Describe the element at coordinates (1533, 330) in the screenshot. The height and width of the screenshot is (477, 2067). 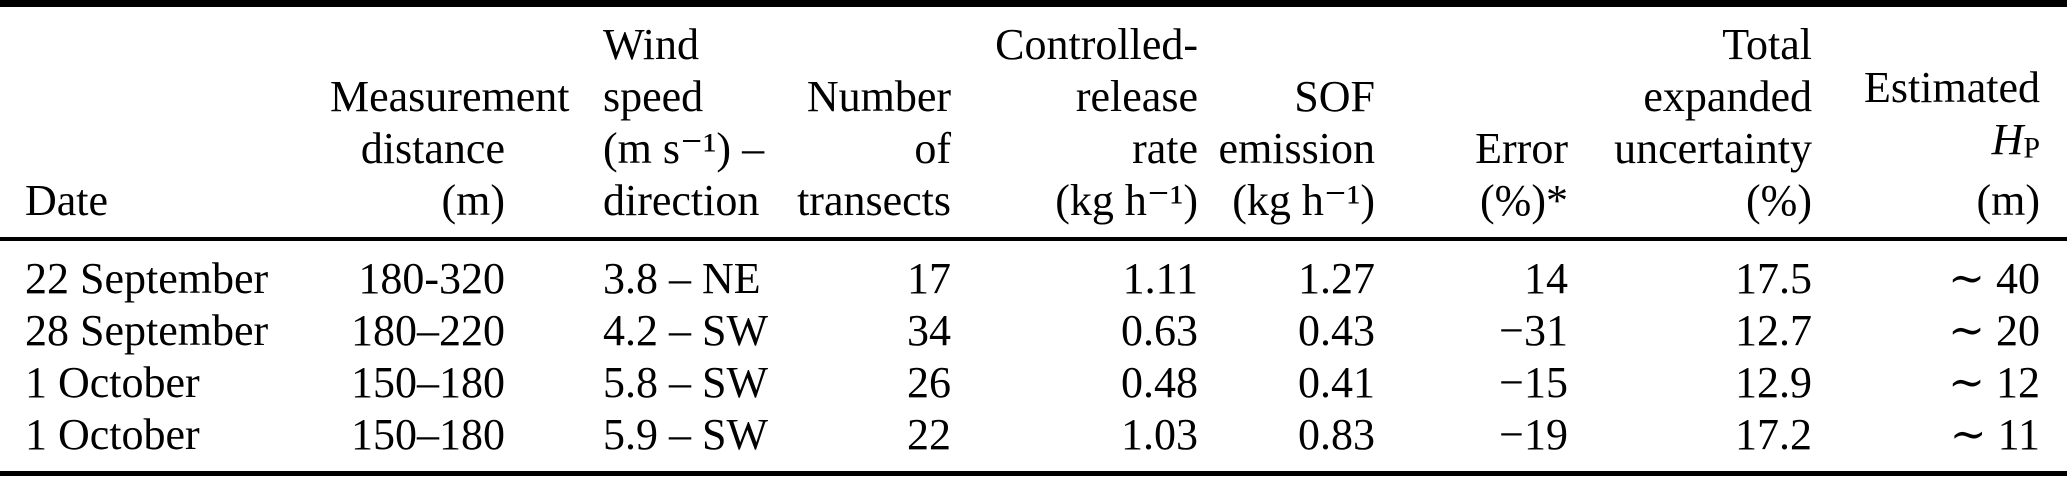
I see `cell-error: −31` at that location.